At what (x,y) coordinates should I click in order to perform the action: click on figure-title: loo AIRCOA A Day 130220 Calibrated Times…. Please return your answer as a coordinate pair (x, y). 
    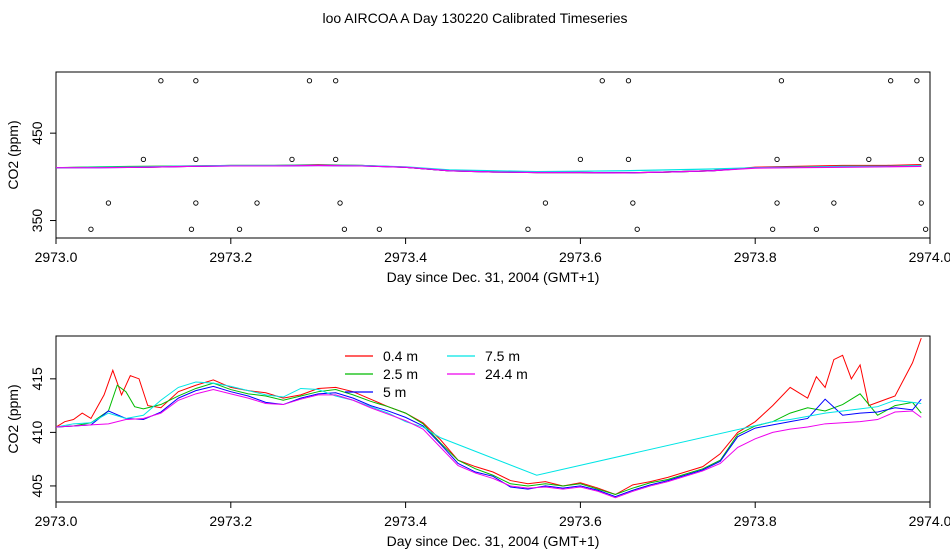
    Looking at the image, I should click on (475, 18).